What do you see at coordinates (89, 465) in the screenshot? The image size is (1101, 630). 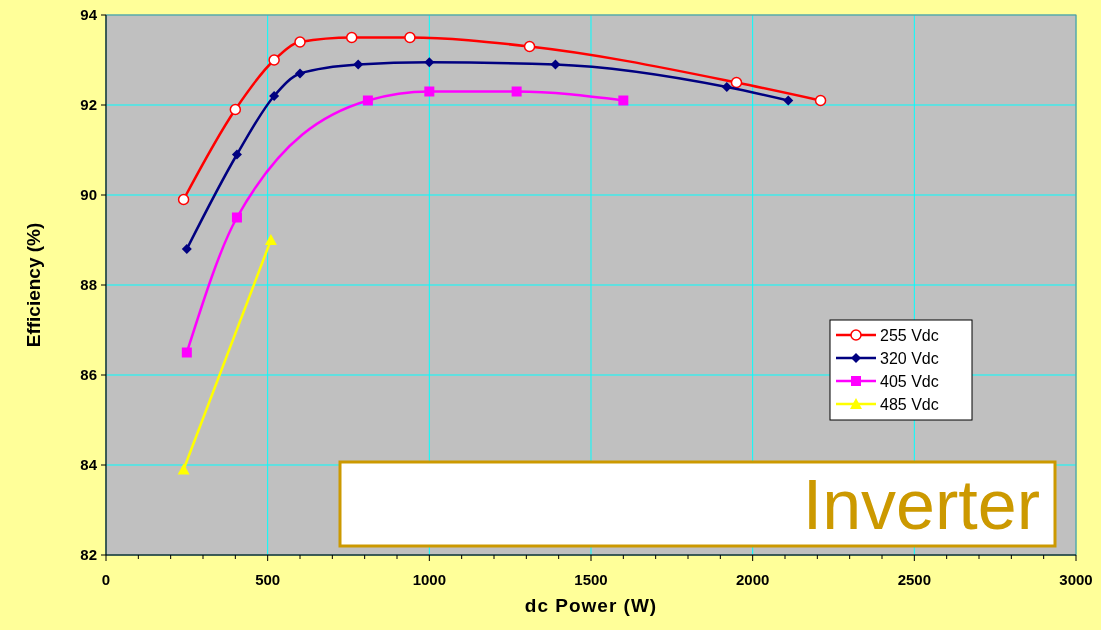 I see `y-tick-label: 84` at bounding box center [89, 465].